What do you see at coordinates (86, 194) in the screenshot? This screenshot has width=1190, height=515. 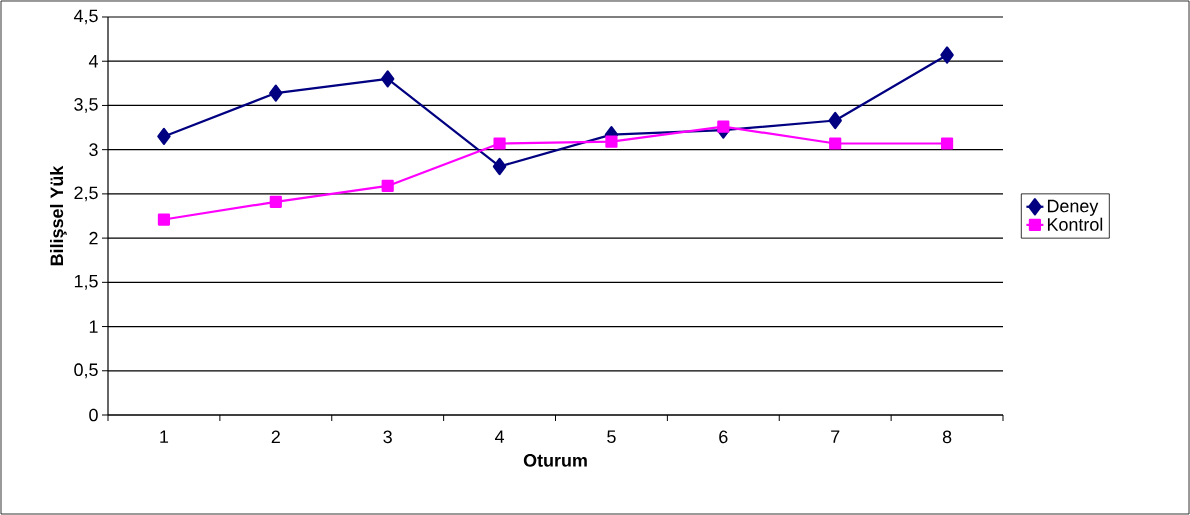 I see `y-tick-label: 2,5` at bounding box center [86, 194].